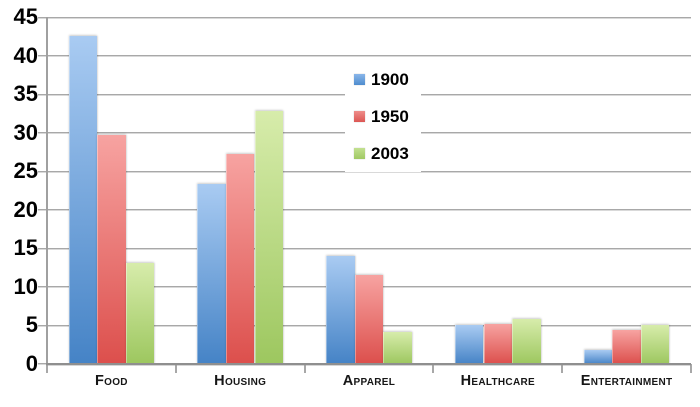  What do you see at coordinates (497, 381) in the screenshot?
I see `x-axis-label-healthcare: Healthcare` at bounding box center [497, 381].